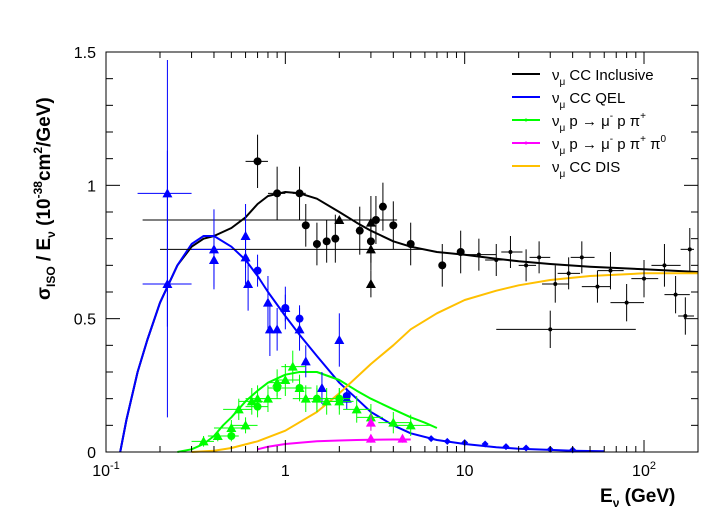 The height and width of the screenshot is (520, 726). Describe the element at coordinates (91, 453) in the screenshot. I see `y-tick-label: 0` at that location.